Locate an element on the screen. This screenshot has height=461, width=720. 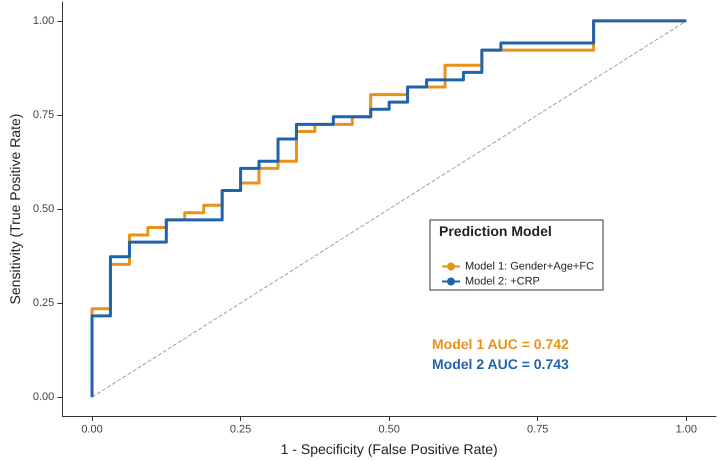
y-tick-label: 0.50 is located at coordinates (43, 209).